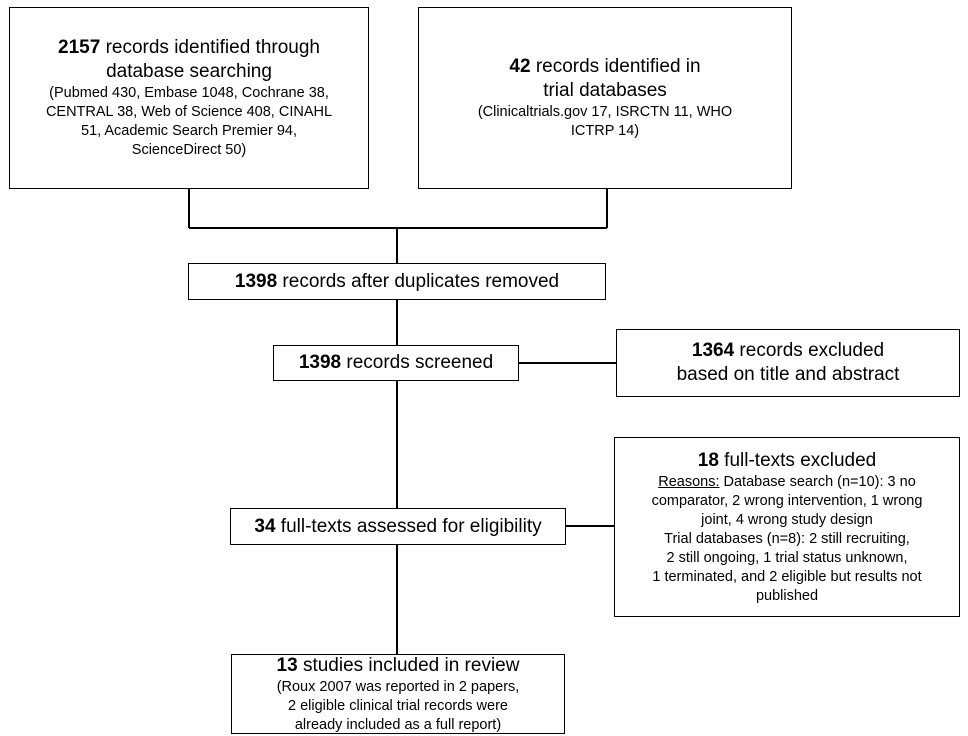 The width and height of the screenshot is (968, 736). I want to click on fulltext-excluded-reason-3: joint, 4 wrong study design, so click(787, 519).